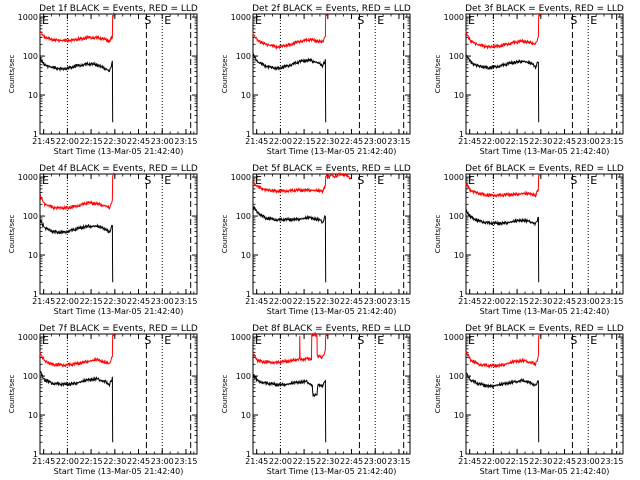  Describe the element at coordinates (246, 415) in the screenshot. I see `y-tick-label: 10` at that location.